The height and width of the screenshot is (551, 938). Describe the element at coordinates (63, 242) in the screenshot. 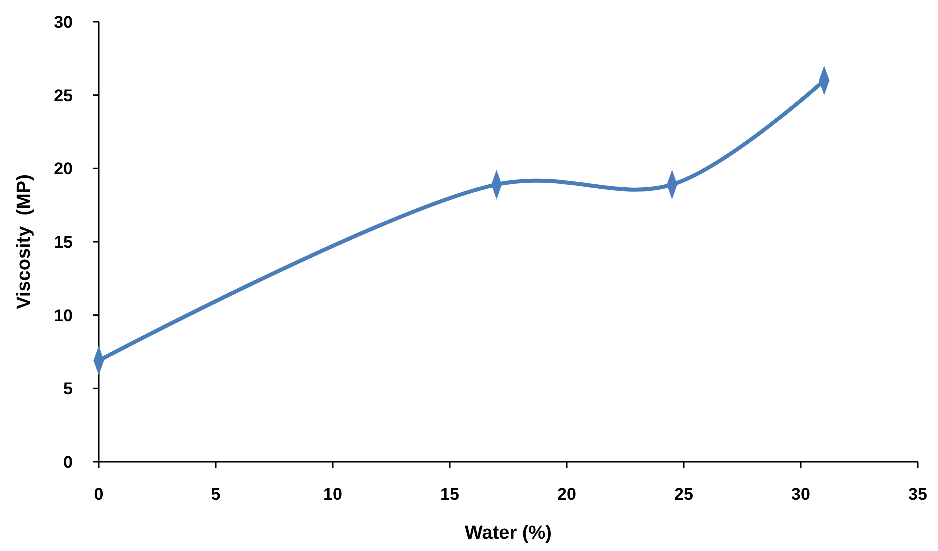

I see `y-tick-label: 15` at that location.